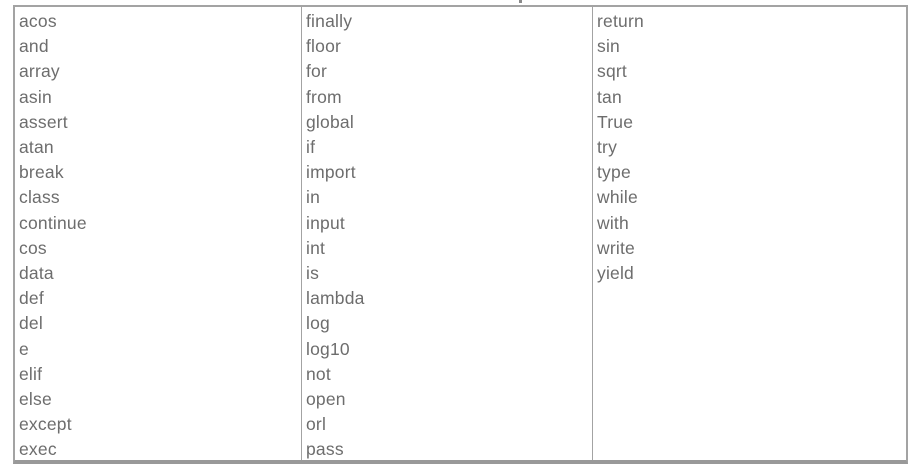 Image resolution: width=919 pixels, height=472 pixels. I want to click on keyword-cell: continue, so click(53, 222).